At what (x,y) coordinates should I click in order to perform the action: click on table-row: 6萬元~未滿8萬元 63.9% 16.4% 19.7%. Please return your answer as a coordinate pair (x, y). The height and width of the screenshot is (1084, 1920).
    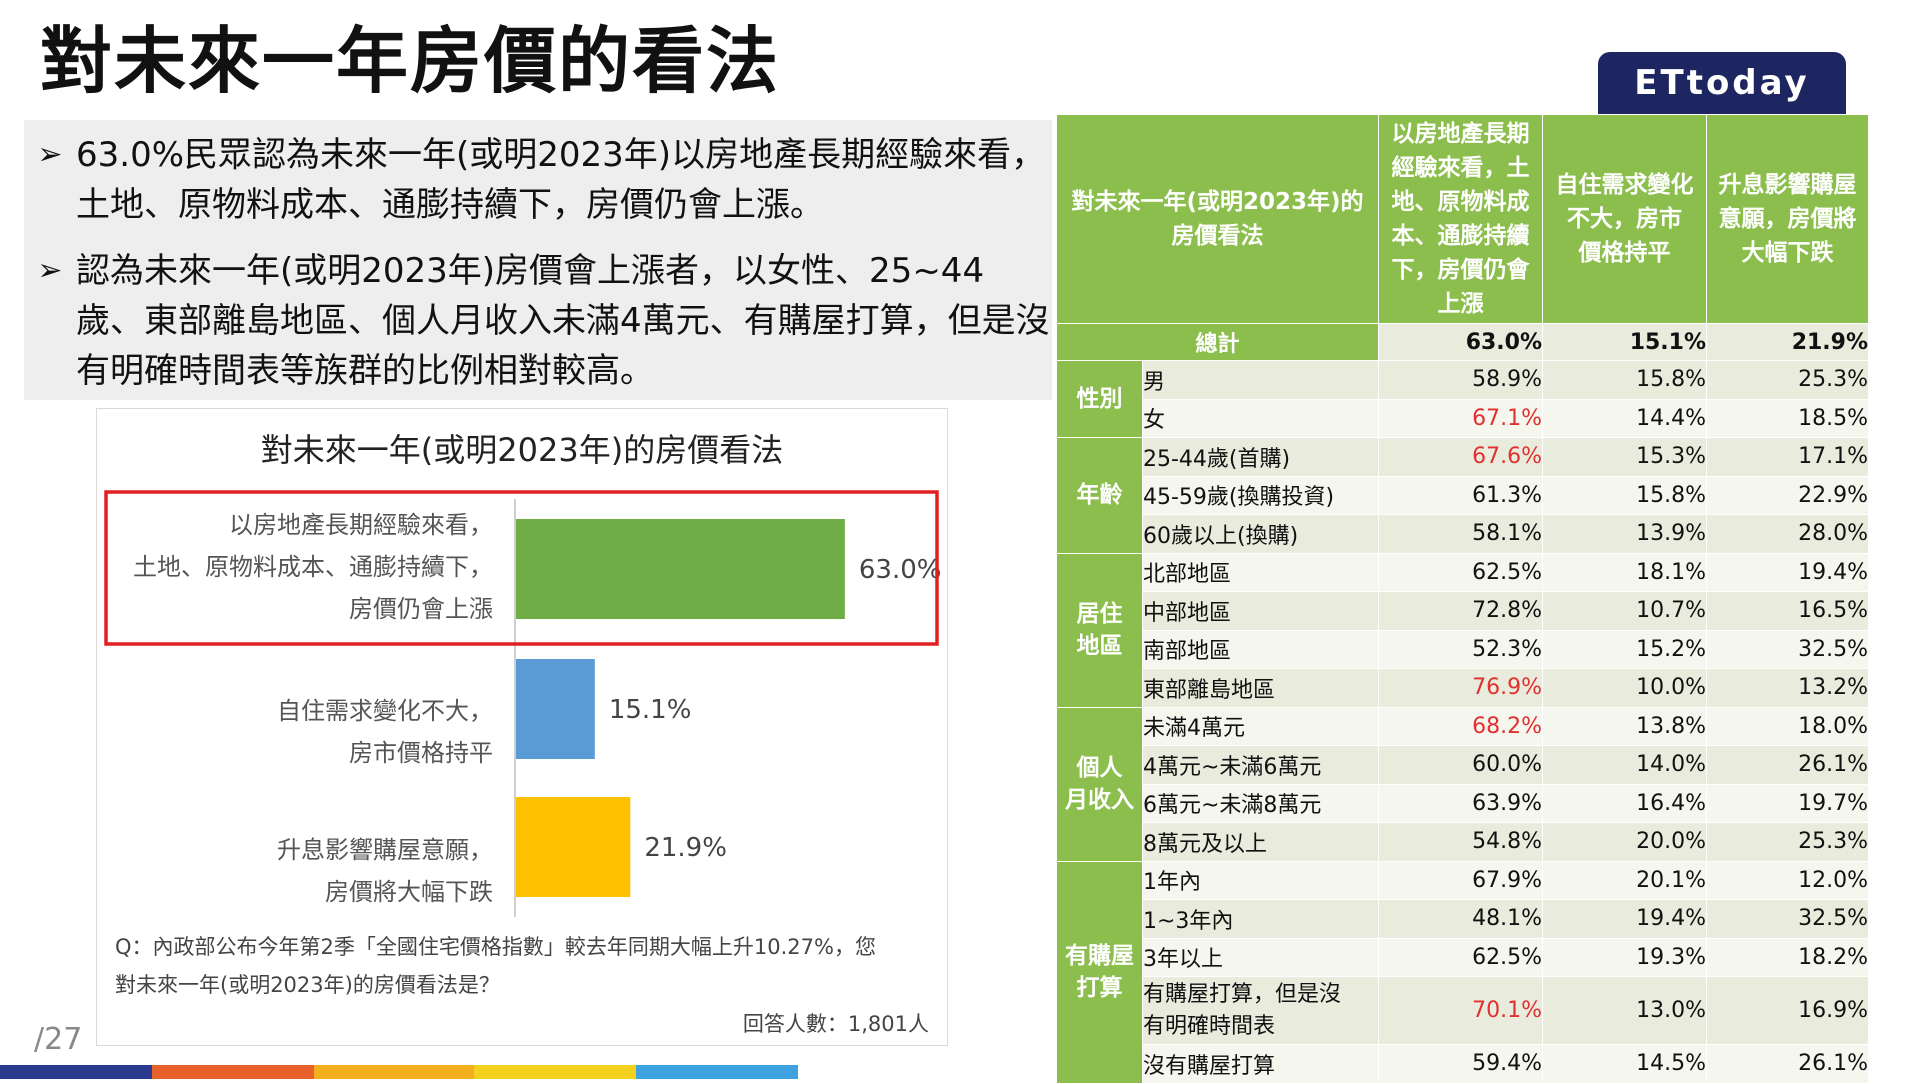
    Looking at the image, I should click on (1463, 803).